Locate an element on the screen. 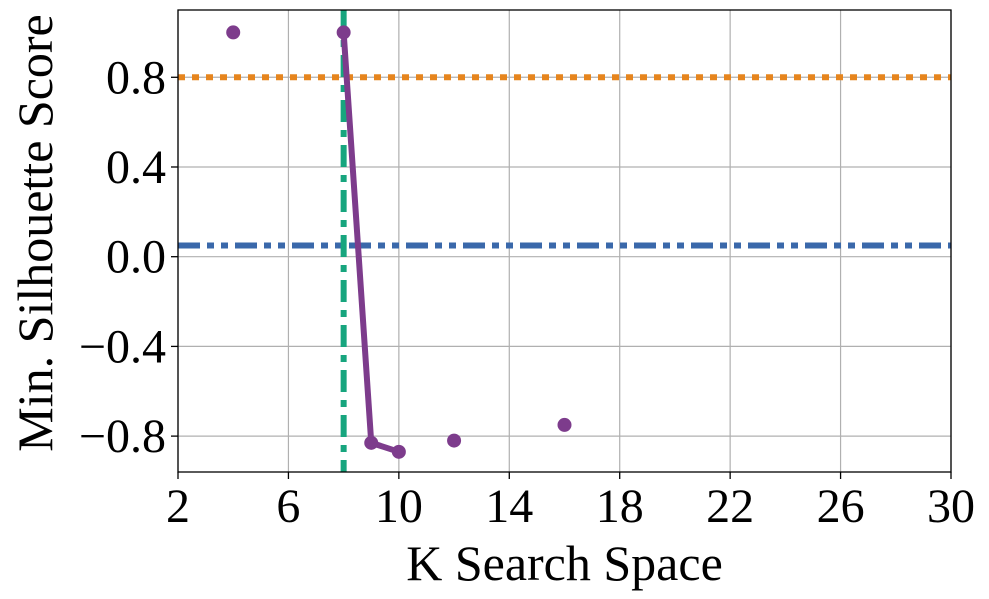 The image size is (989, 599). y-tick-label: −0.4 is located at coordinates (122, 346).